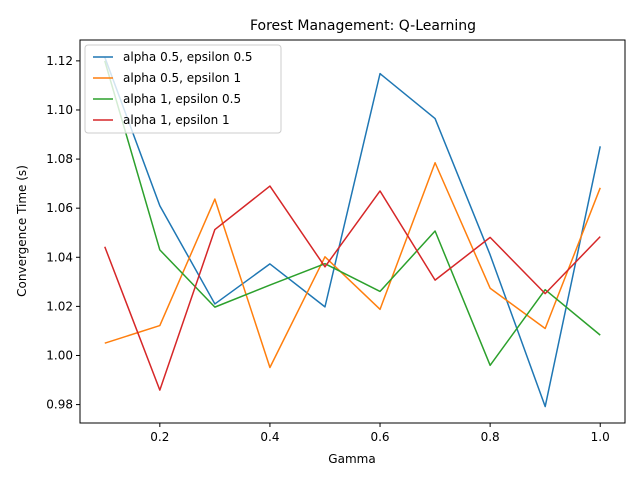 The image size is (640, 480). What do you see at coordinates (379, 437) in the screenshot?
I see `x-tick-label: 0.6` at bounding box center [379, 437].